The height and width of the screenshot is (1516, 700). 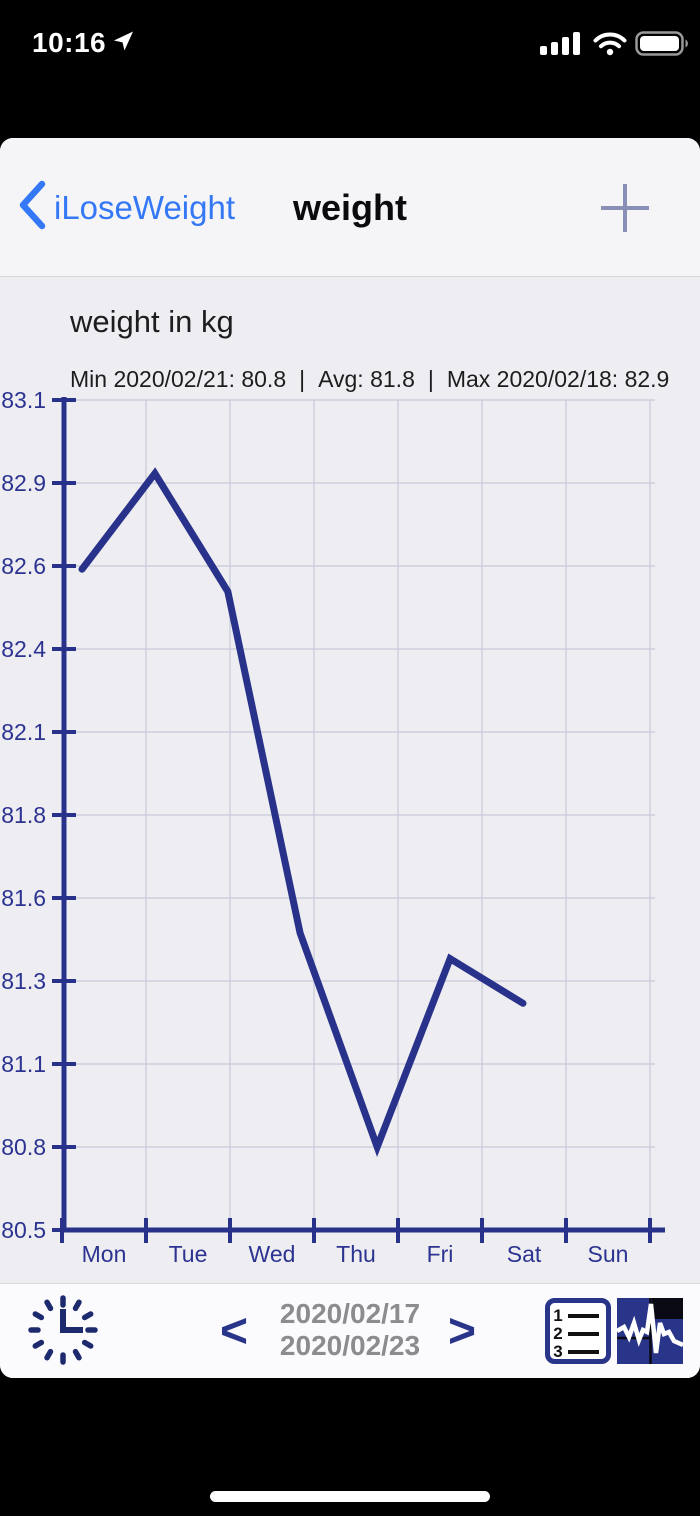 I want to click on nav-bar: iLoseWeight weight, so click(x=350, y=207).